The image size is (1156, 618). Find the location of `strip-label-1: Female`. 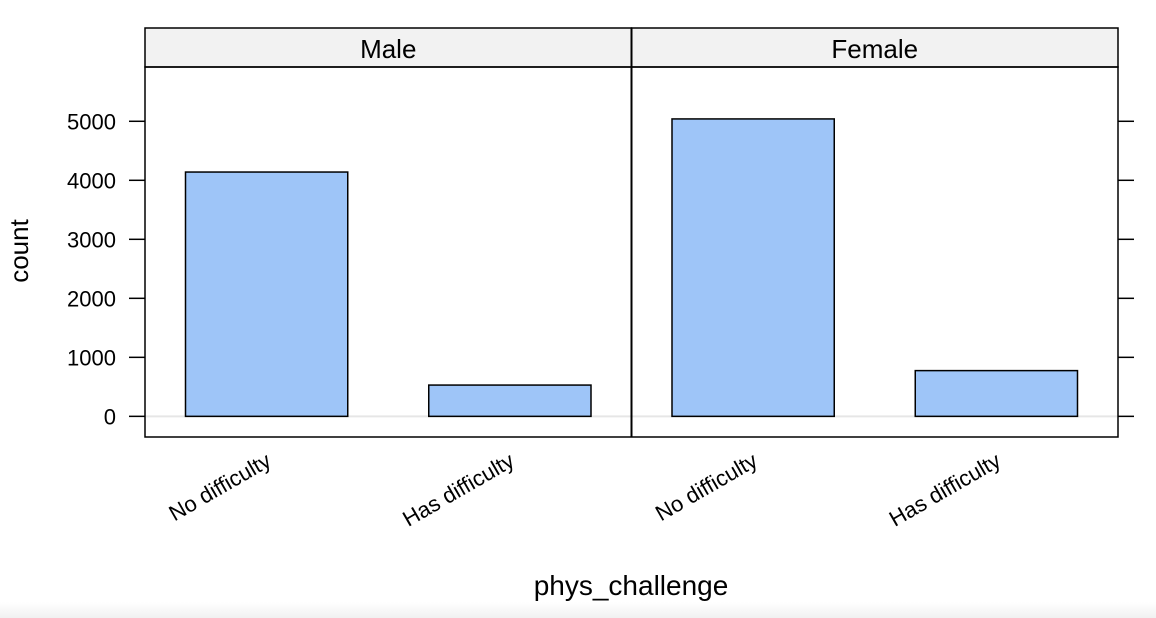

strip-label-1: Female is located at coordinates (874, 49).